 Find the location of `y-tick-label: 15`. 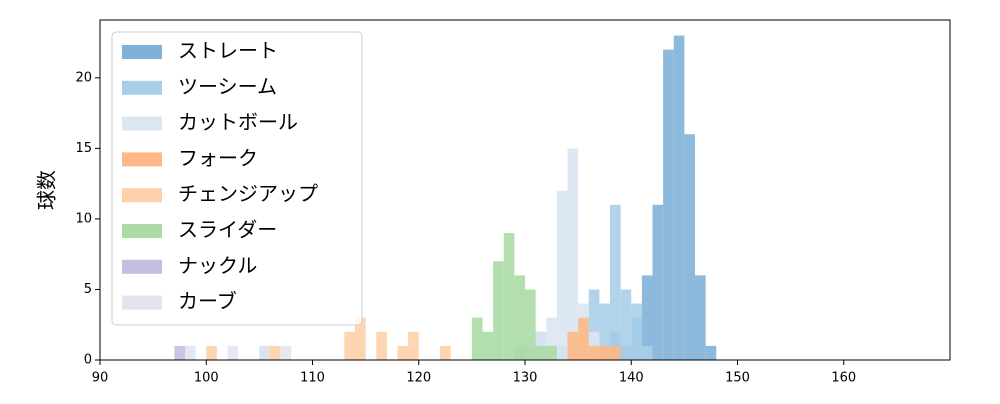

y-tick-label: 15 is located at coordinates (83, 148).